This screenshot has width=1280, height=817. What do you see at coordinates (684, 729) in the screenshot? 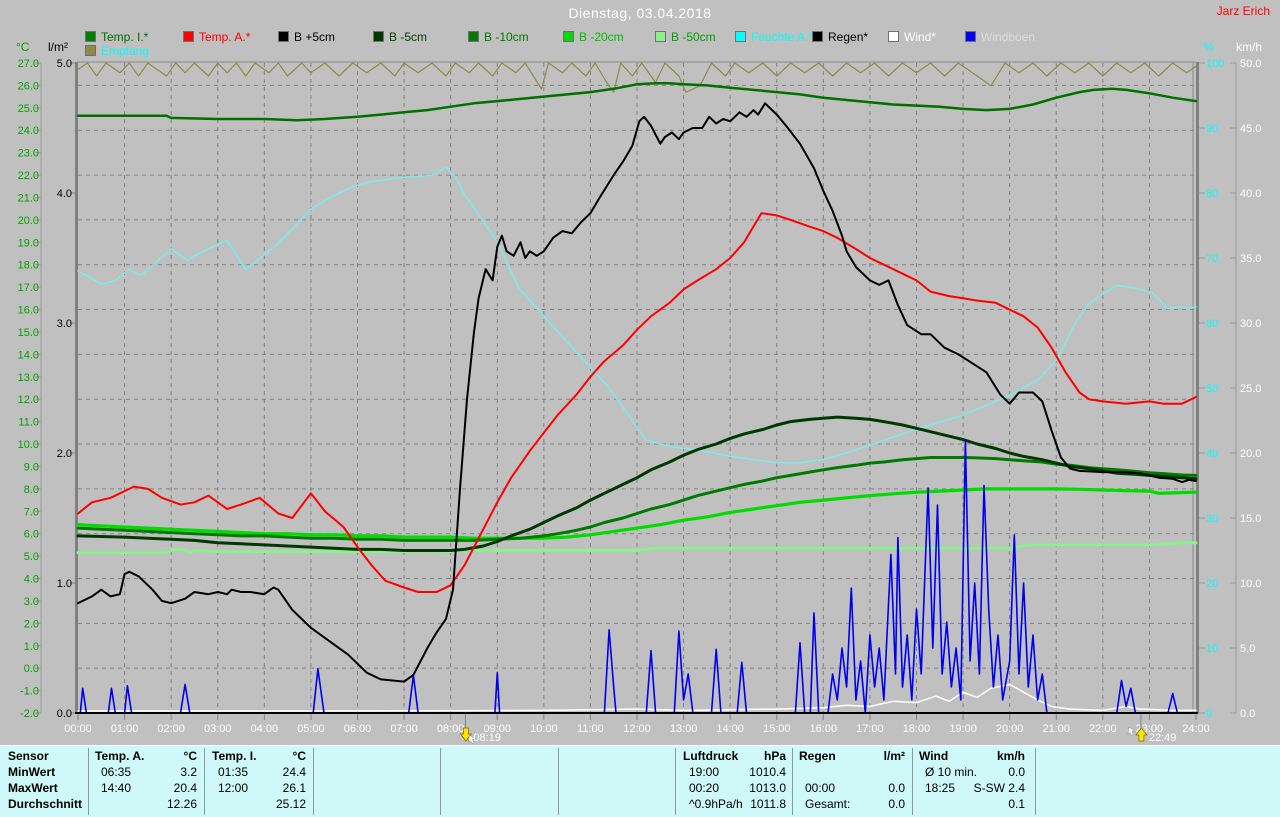
I see `x-axis-label: 13:00` at bounding box center [684, 729].